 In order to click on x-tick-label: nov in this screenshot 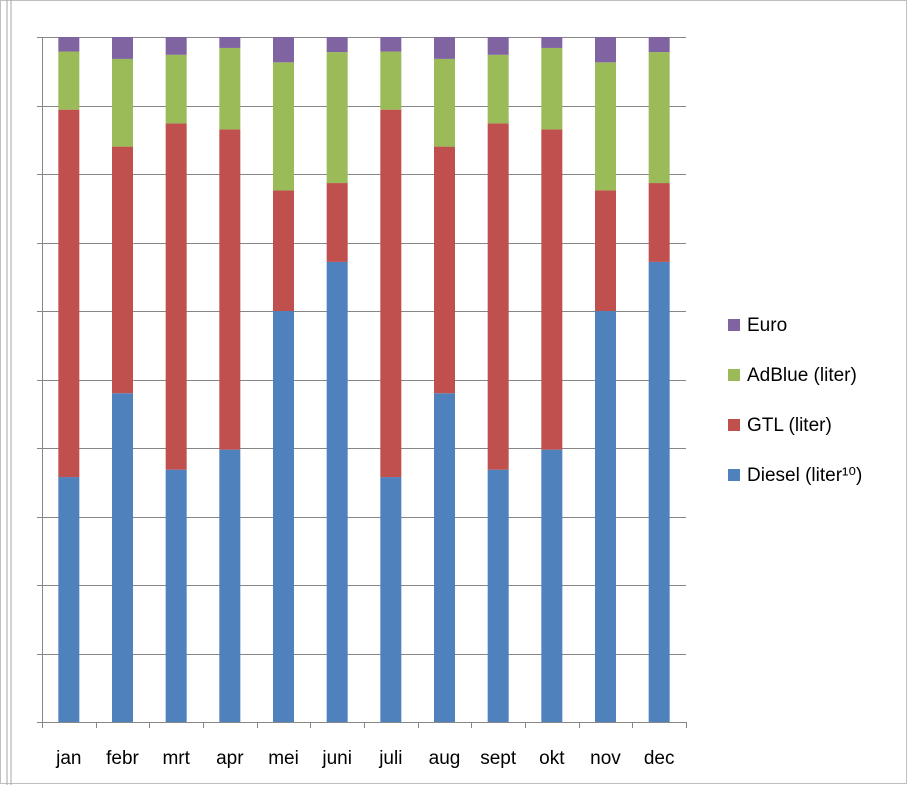, I will do `click(605, 758)`.